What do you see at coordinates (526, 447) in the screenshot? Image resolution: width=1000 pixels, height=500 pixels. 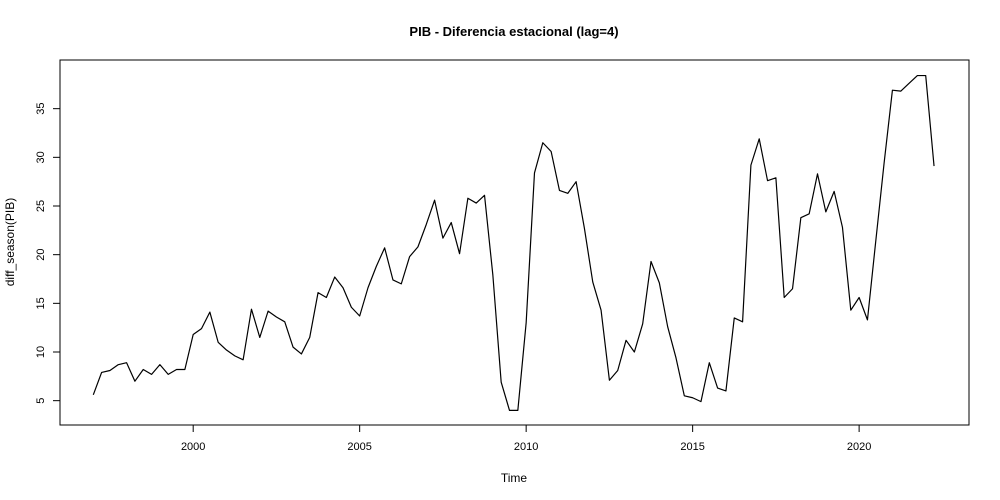 I see `x-tick-label: 2010` at bounding box center [526, 447].